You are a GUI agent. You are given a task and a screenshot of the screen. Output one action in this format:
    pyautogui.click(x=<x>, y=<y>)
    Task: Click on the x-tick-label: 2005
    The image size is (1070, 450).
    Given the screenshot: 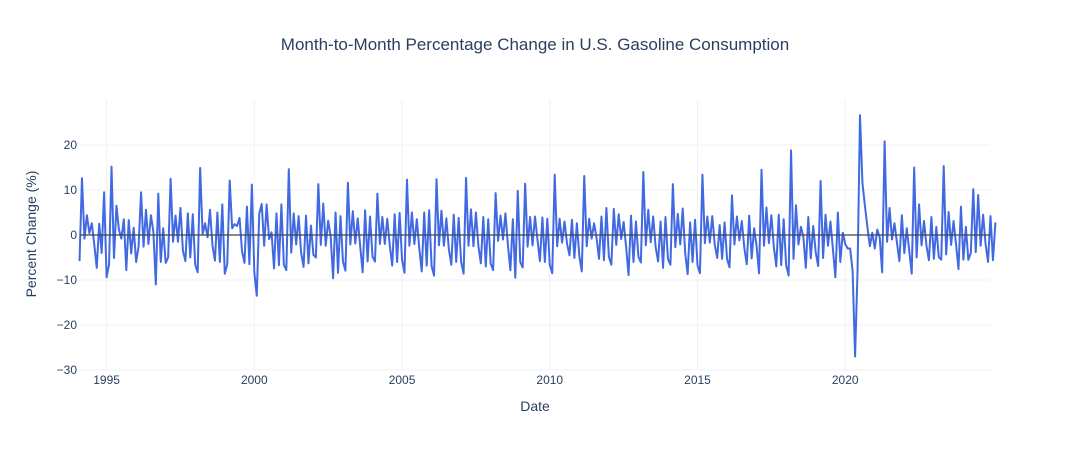 What is the action you would take?
    pyautogui.click(x=402, y=380)
    